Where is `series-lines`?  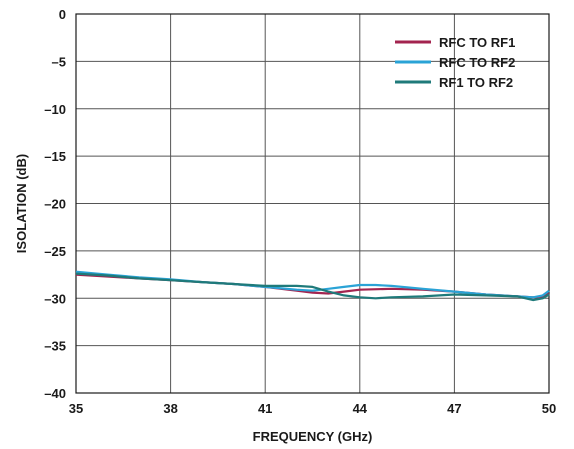 series-lines is located at coordinates (312, 286).